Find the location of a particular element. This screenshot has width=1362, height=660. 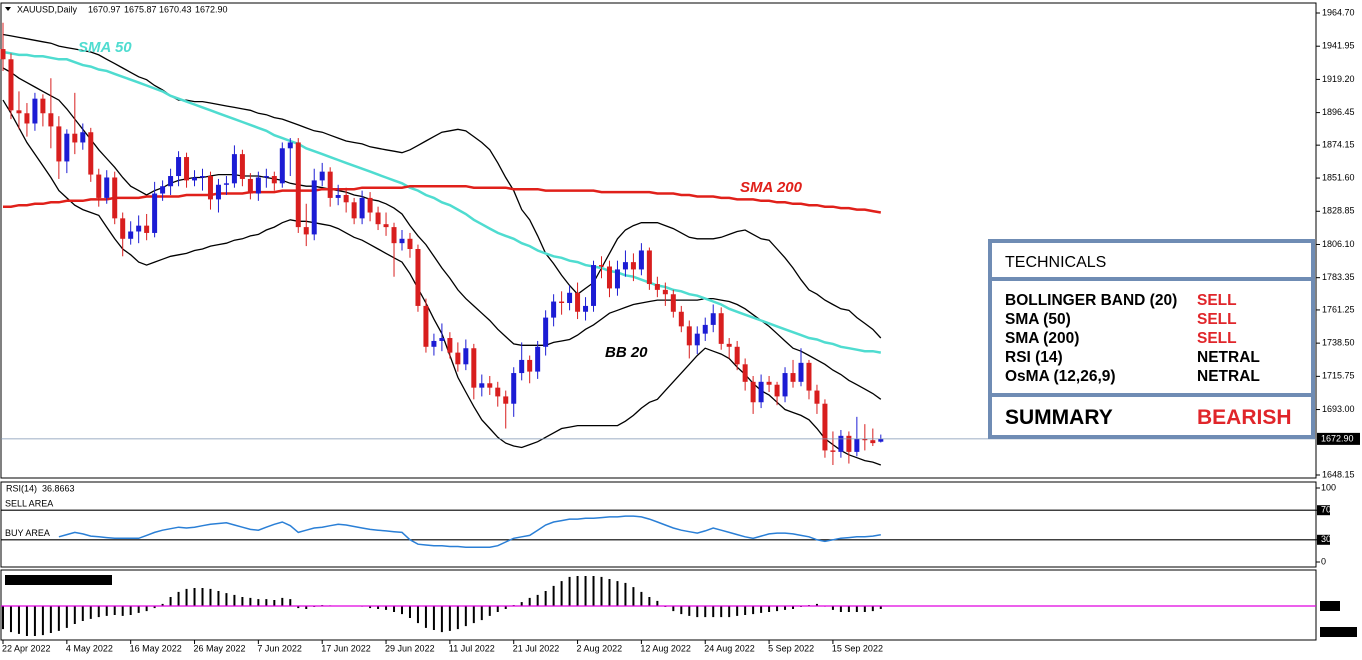

y-tick-label: 1964.70 is located at coordinates (1338, 12).